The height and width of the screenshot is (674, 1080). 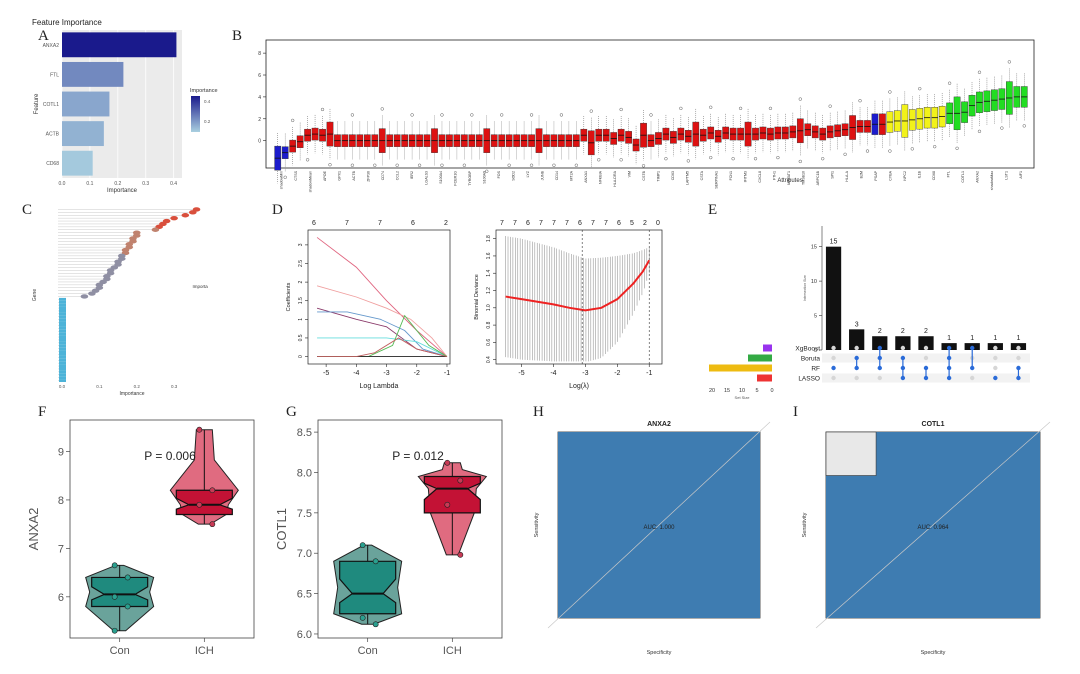 What do you see at coordinates (632, 223) in the screenshot?
I see `chart-d-top-tick: 5` at bounding box center [632, 223].